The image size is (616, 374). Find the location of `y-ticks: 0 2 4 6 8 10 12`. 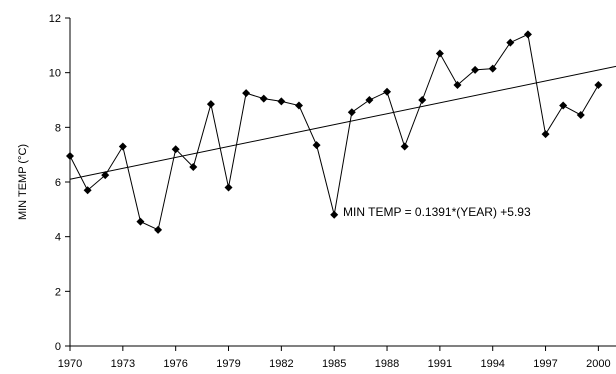

y-ticks: 0 2 4 6 8 10 12 is located at coordinates (59, 183).